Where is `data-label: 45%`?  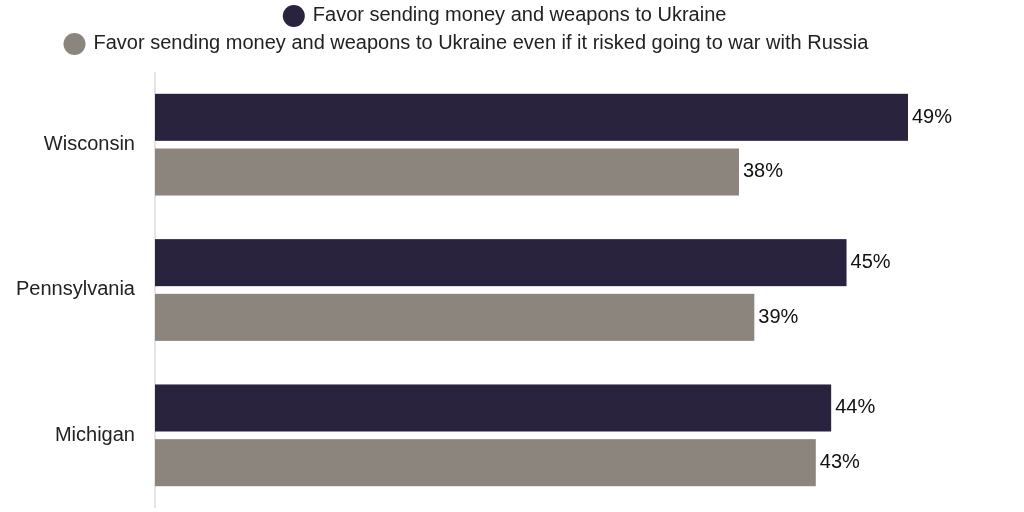 data-label: 45% is located at coordinates (870, 260).